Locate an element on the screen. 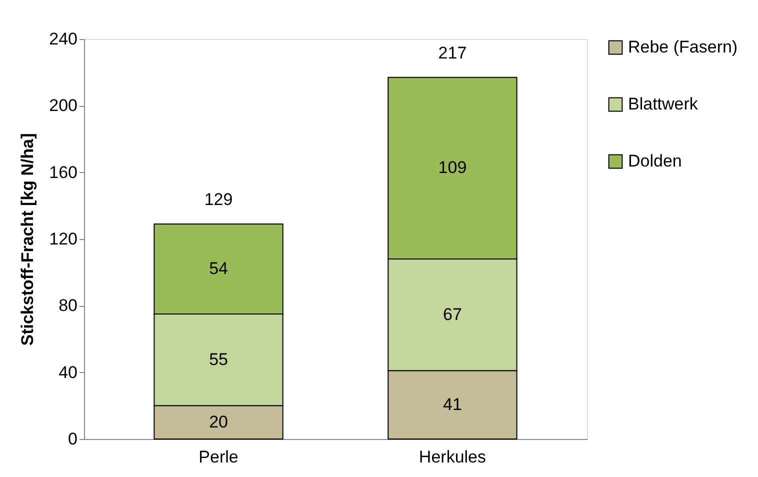 This screenshot has height=477, width=758. y-tick-label: 240 is located at coordinates (63, 39).